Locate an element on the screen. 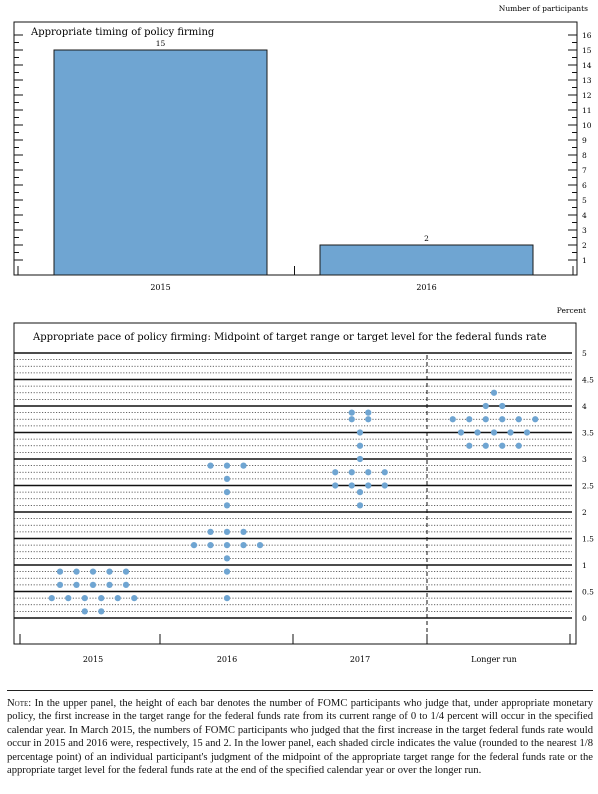  dot-y-tick-label: 0.5 is located at coordinates (588, 592).